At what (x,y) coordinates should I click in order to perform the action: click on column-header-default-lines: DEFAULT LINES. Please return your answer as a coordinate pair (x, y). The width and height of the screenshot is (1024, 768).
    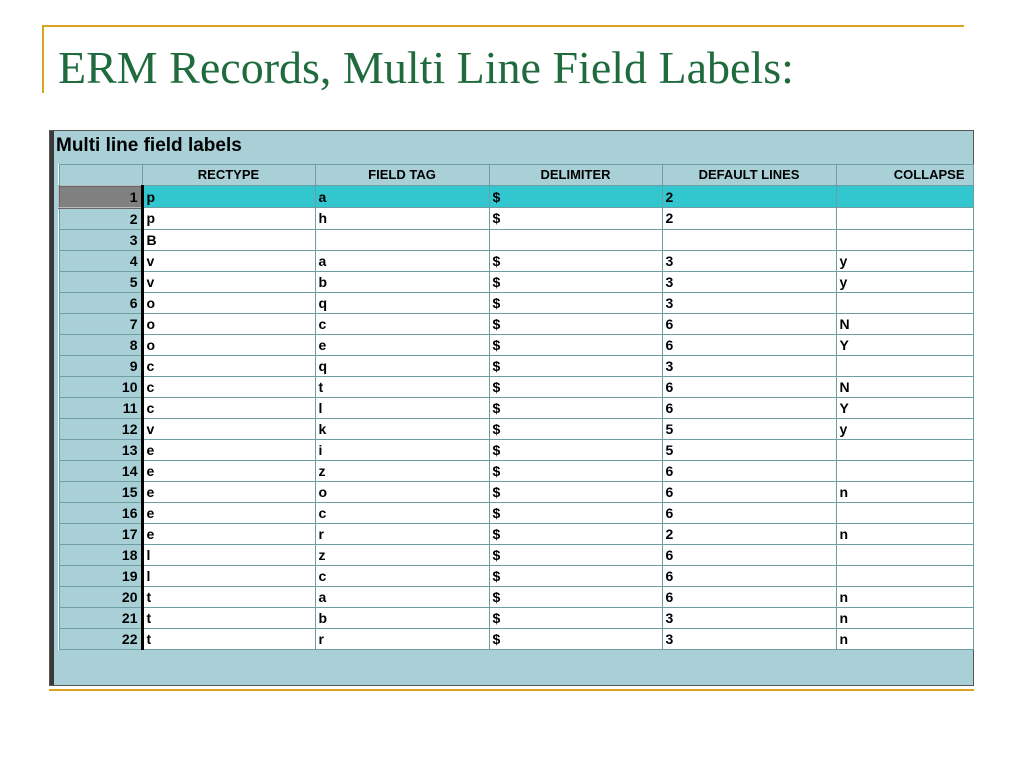
    Looking at the image, I should click on (749, 175).